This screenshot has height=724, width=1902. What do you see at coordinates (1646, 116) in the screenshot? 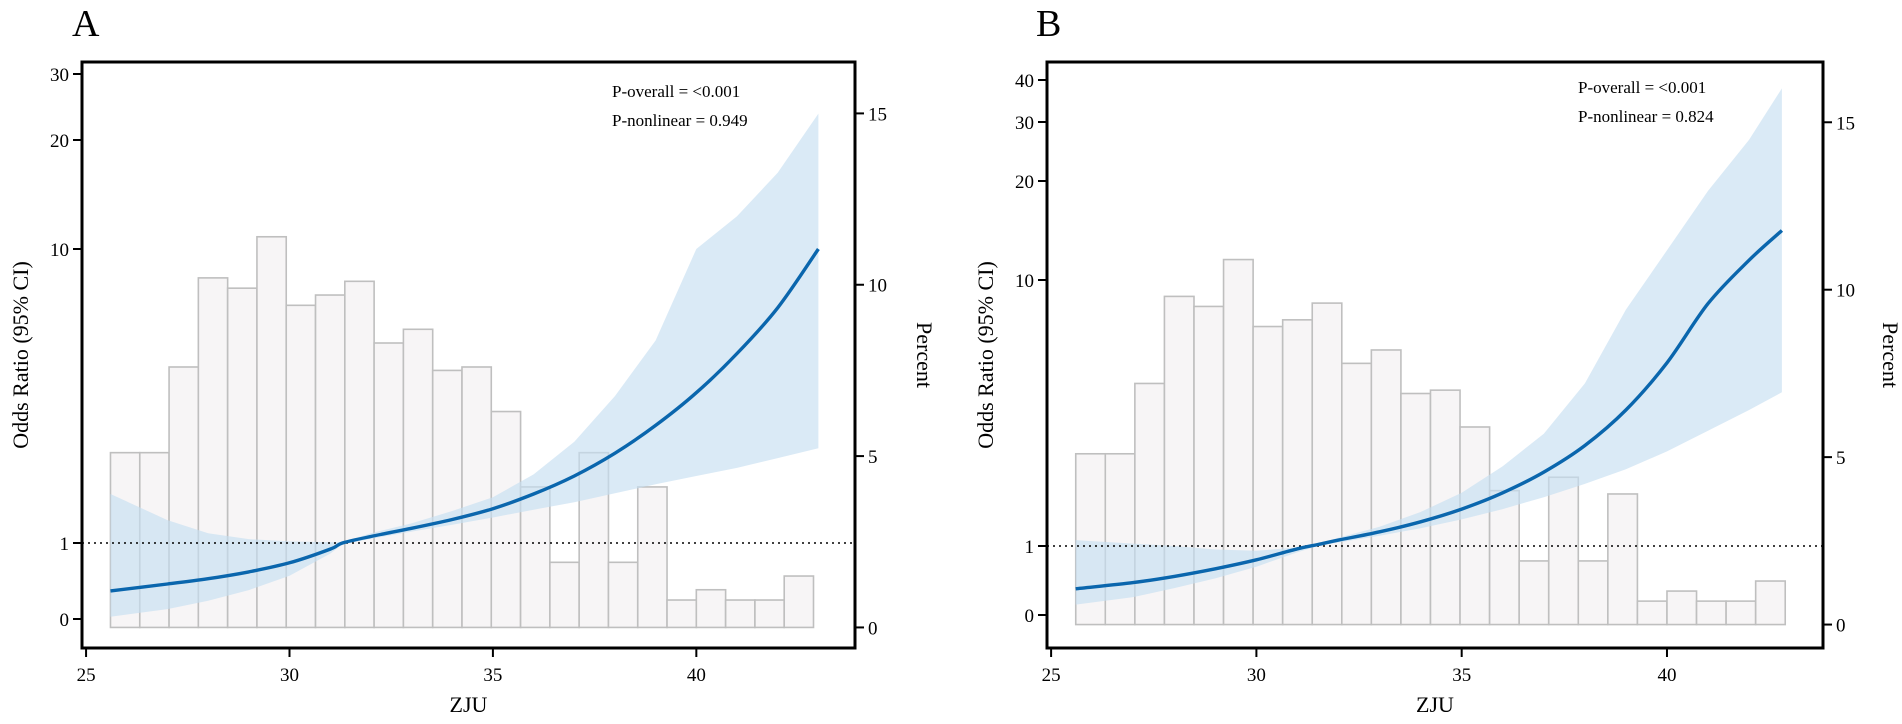
I see `p-nonlinear-annotation: P-nonlinear = 0.824` at bounding box center [1646, 116].